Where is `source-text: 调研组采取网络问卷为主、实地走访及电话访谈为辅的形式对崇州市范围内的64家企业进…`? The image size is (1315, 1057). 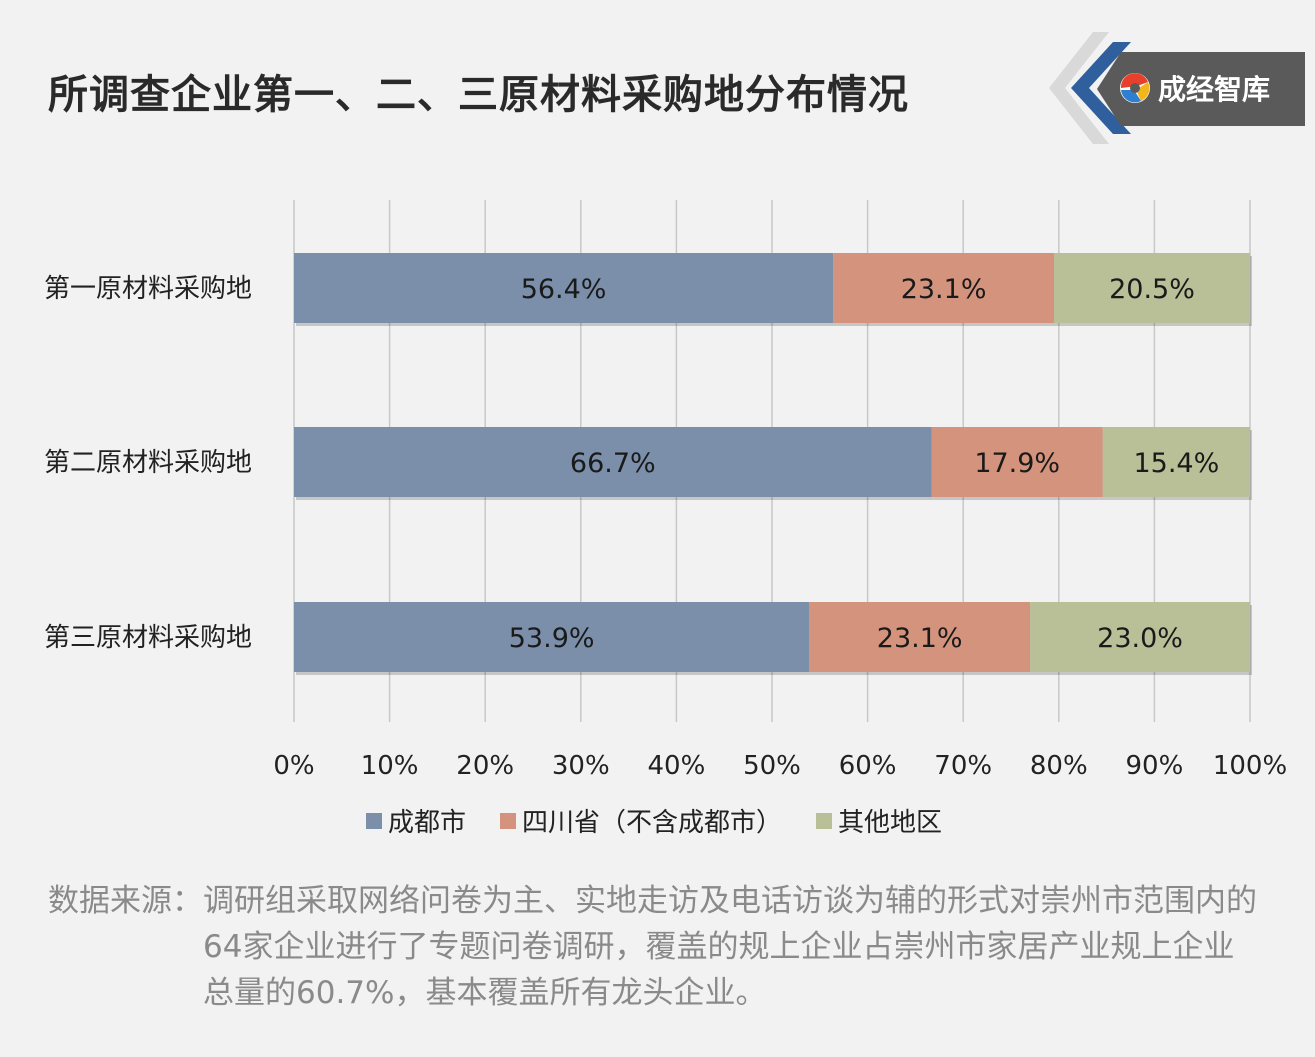 source-text: 调研组采取网络问卷为主、实地走访及电话访谈为辅的形式对崇州市范围内的64家企业进… is located at coordinates (730, 947).